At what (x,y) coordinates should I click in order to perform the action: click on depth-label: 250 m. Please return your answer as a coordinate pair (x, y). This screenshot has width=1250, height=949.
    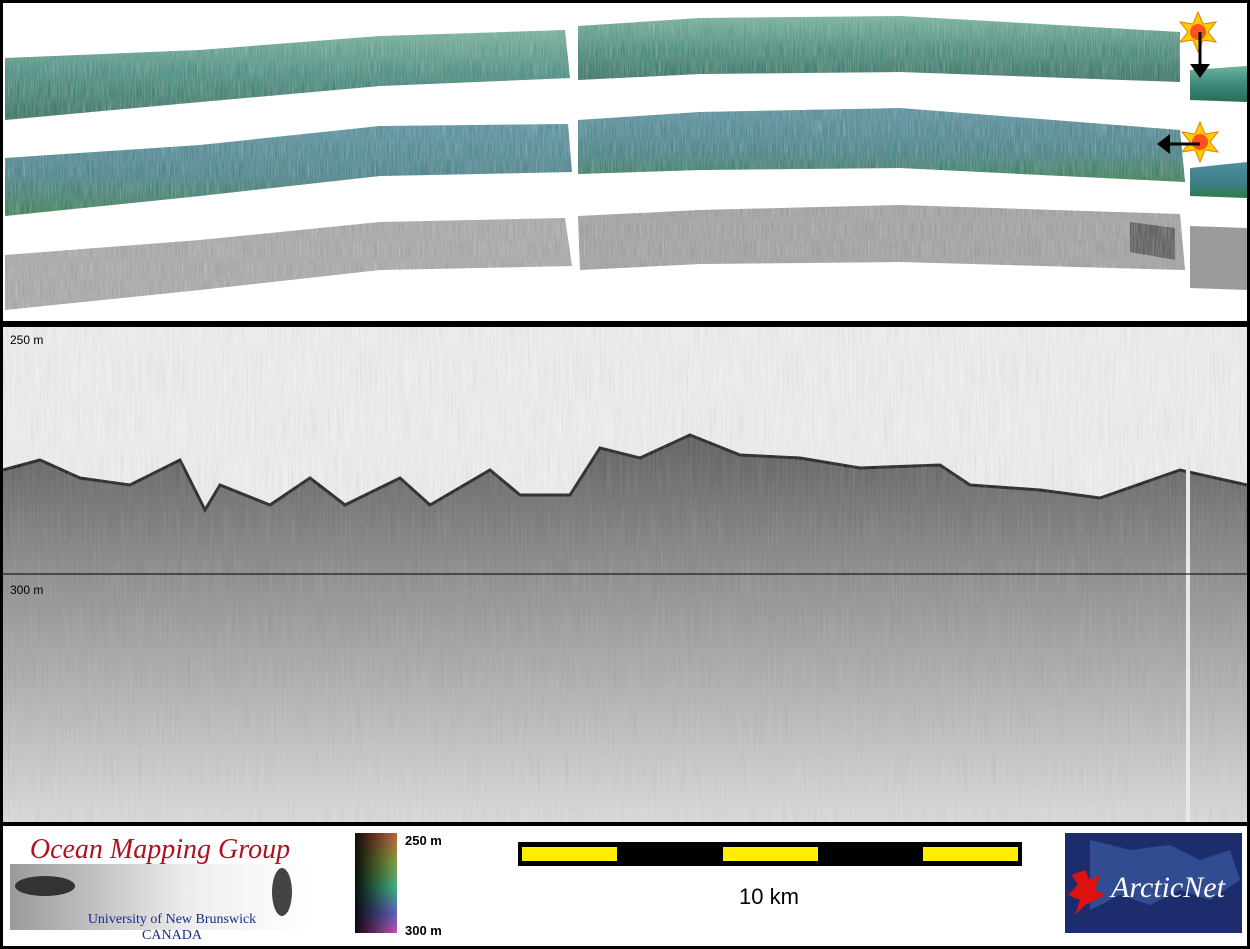
    Looking at the image, I should click on (26, 340).